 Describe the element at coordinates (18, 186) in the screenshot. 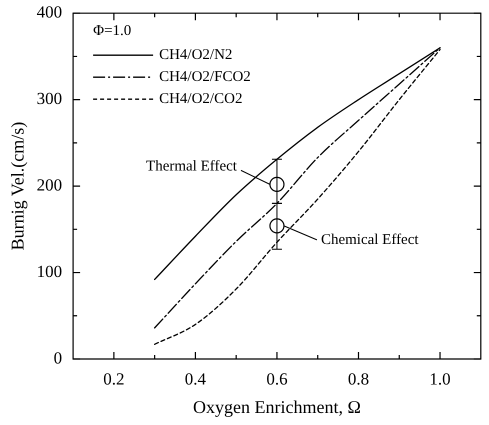

I see `y-axis-title: Burnig Vel.(cm/s)` at that location.